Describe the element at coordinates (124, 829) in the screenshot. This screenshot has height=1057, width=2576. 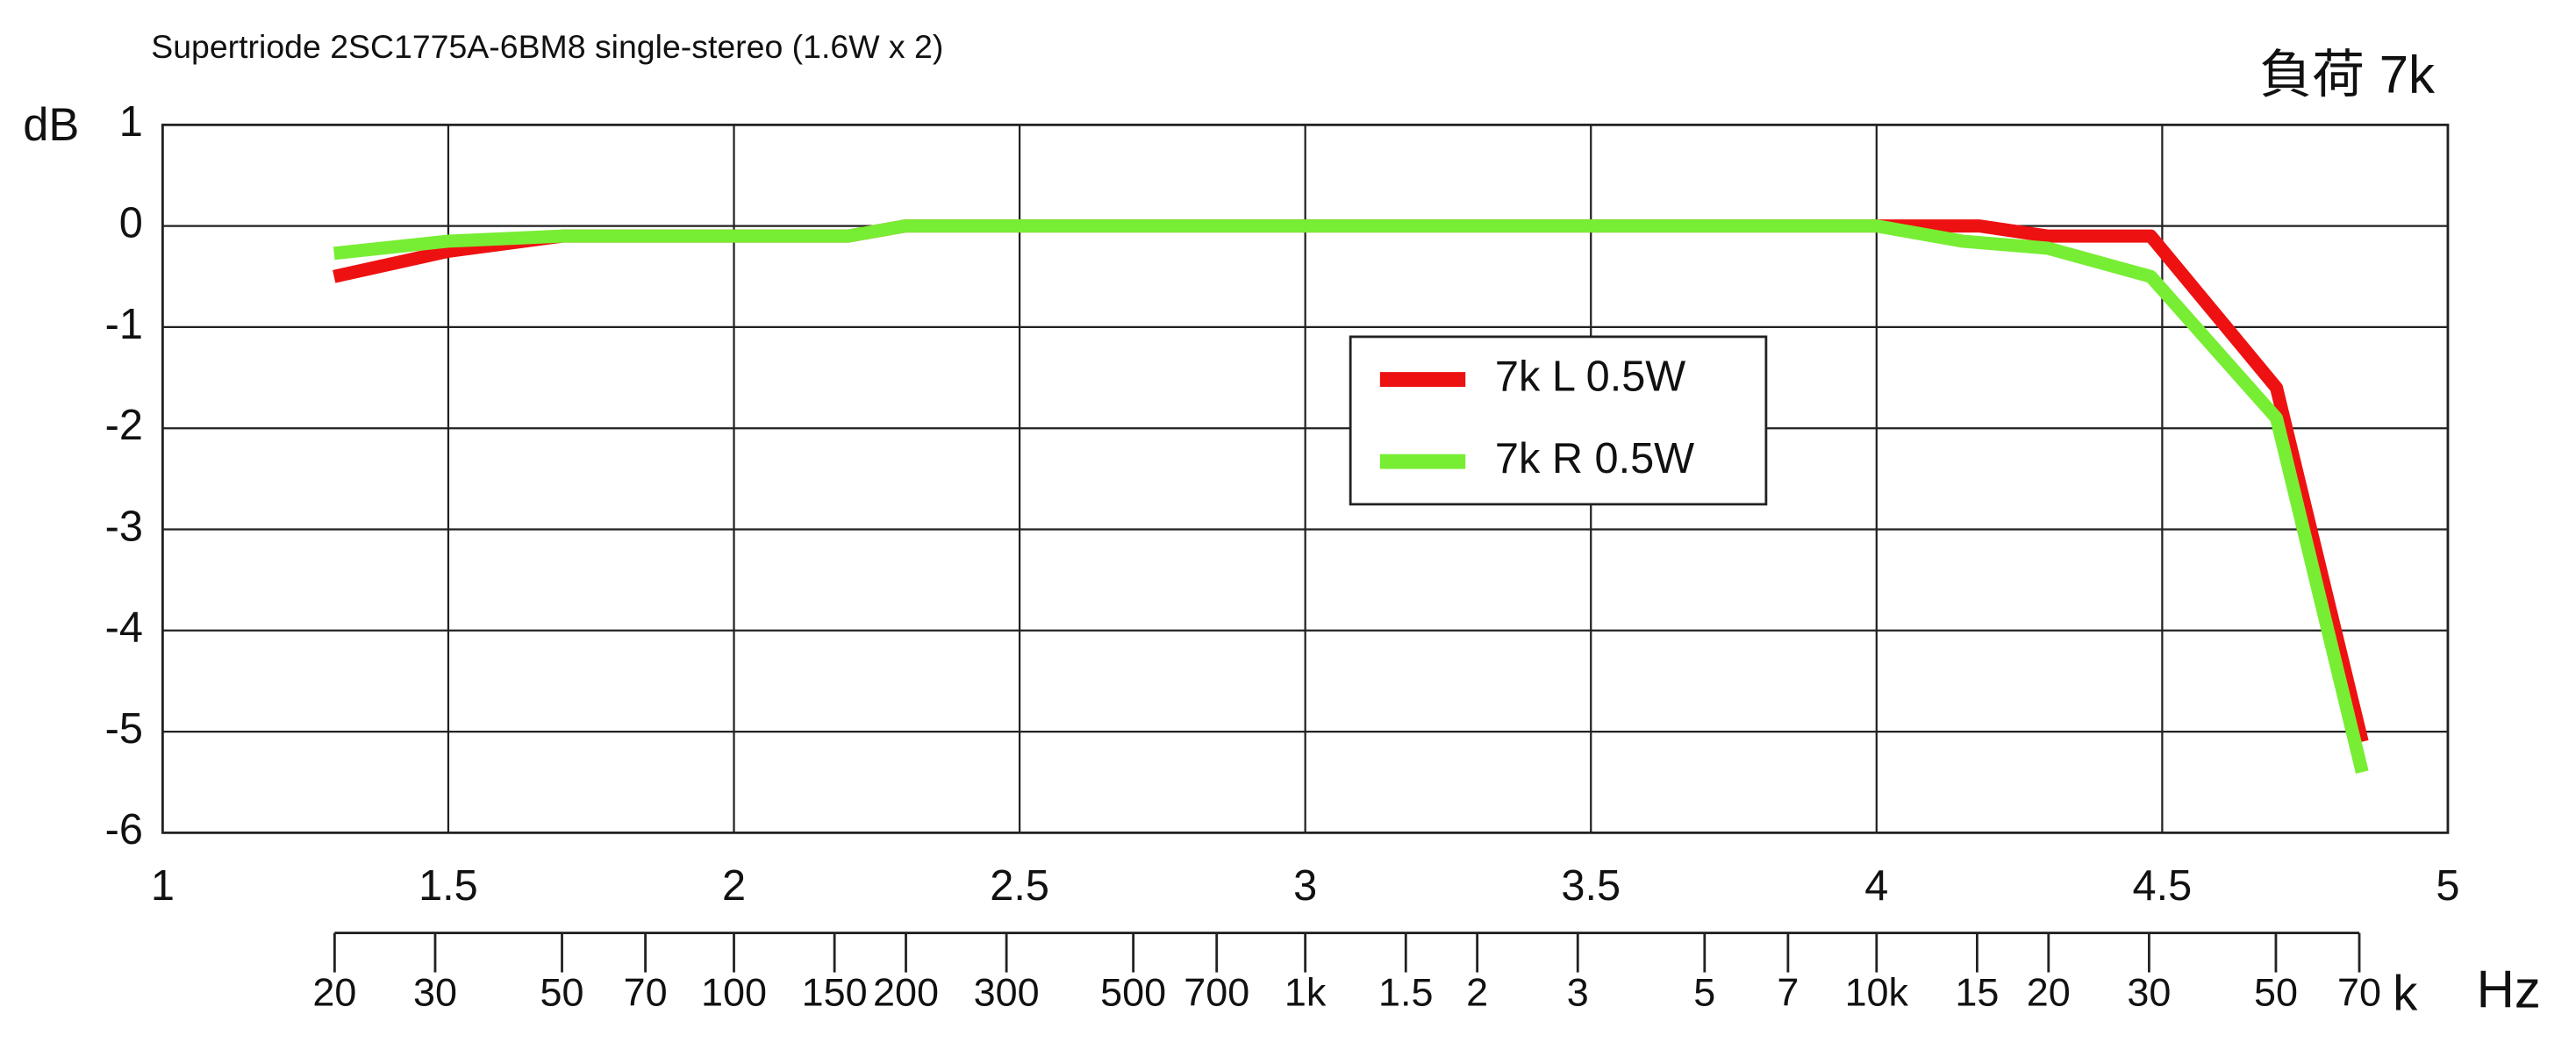
I see `y-tick-label: -6` at that location.